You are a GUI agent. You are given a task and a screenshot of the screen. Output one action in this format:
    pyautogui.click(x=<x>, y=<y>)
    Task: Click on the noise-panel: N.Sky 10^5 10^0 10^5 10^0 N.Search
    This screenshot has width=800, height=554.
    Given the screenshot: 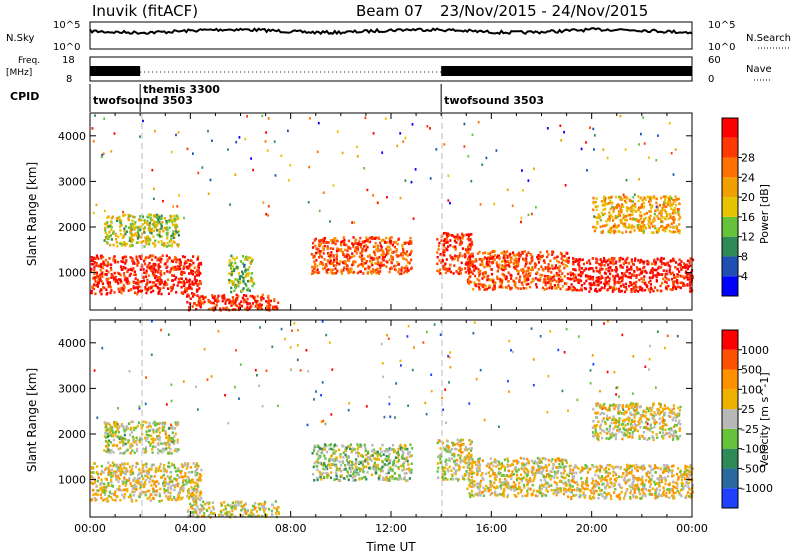 What is the action you would take?
    pyautogui.click(x=398, y=36)
    